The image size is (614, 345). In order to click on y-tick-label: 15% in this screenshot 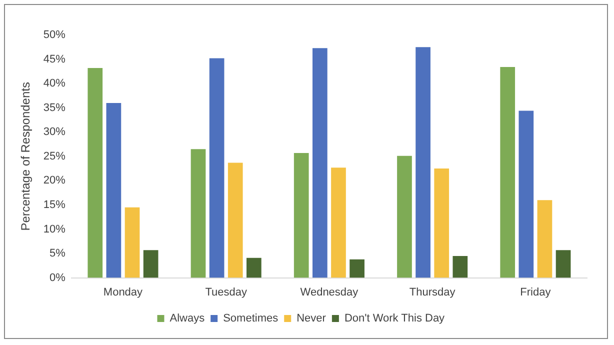, I will do `click(54, 204)`.